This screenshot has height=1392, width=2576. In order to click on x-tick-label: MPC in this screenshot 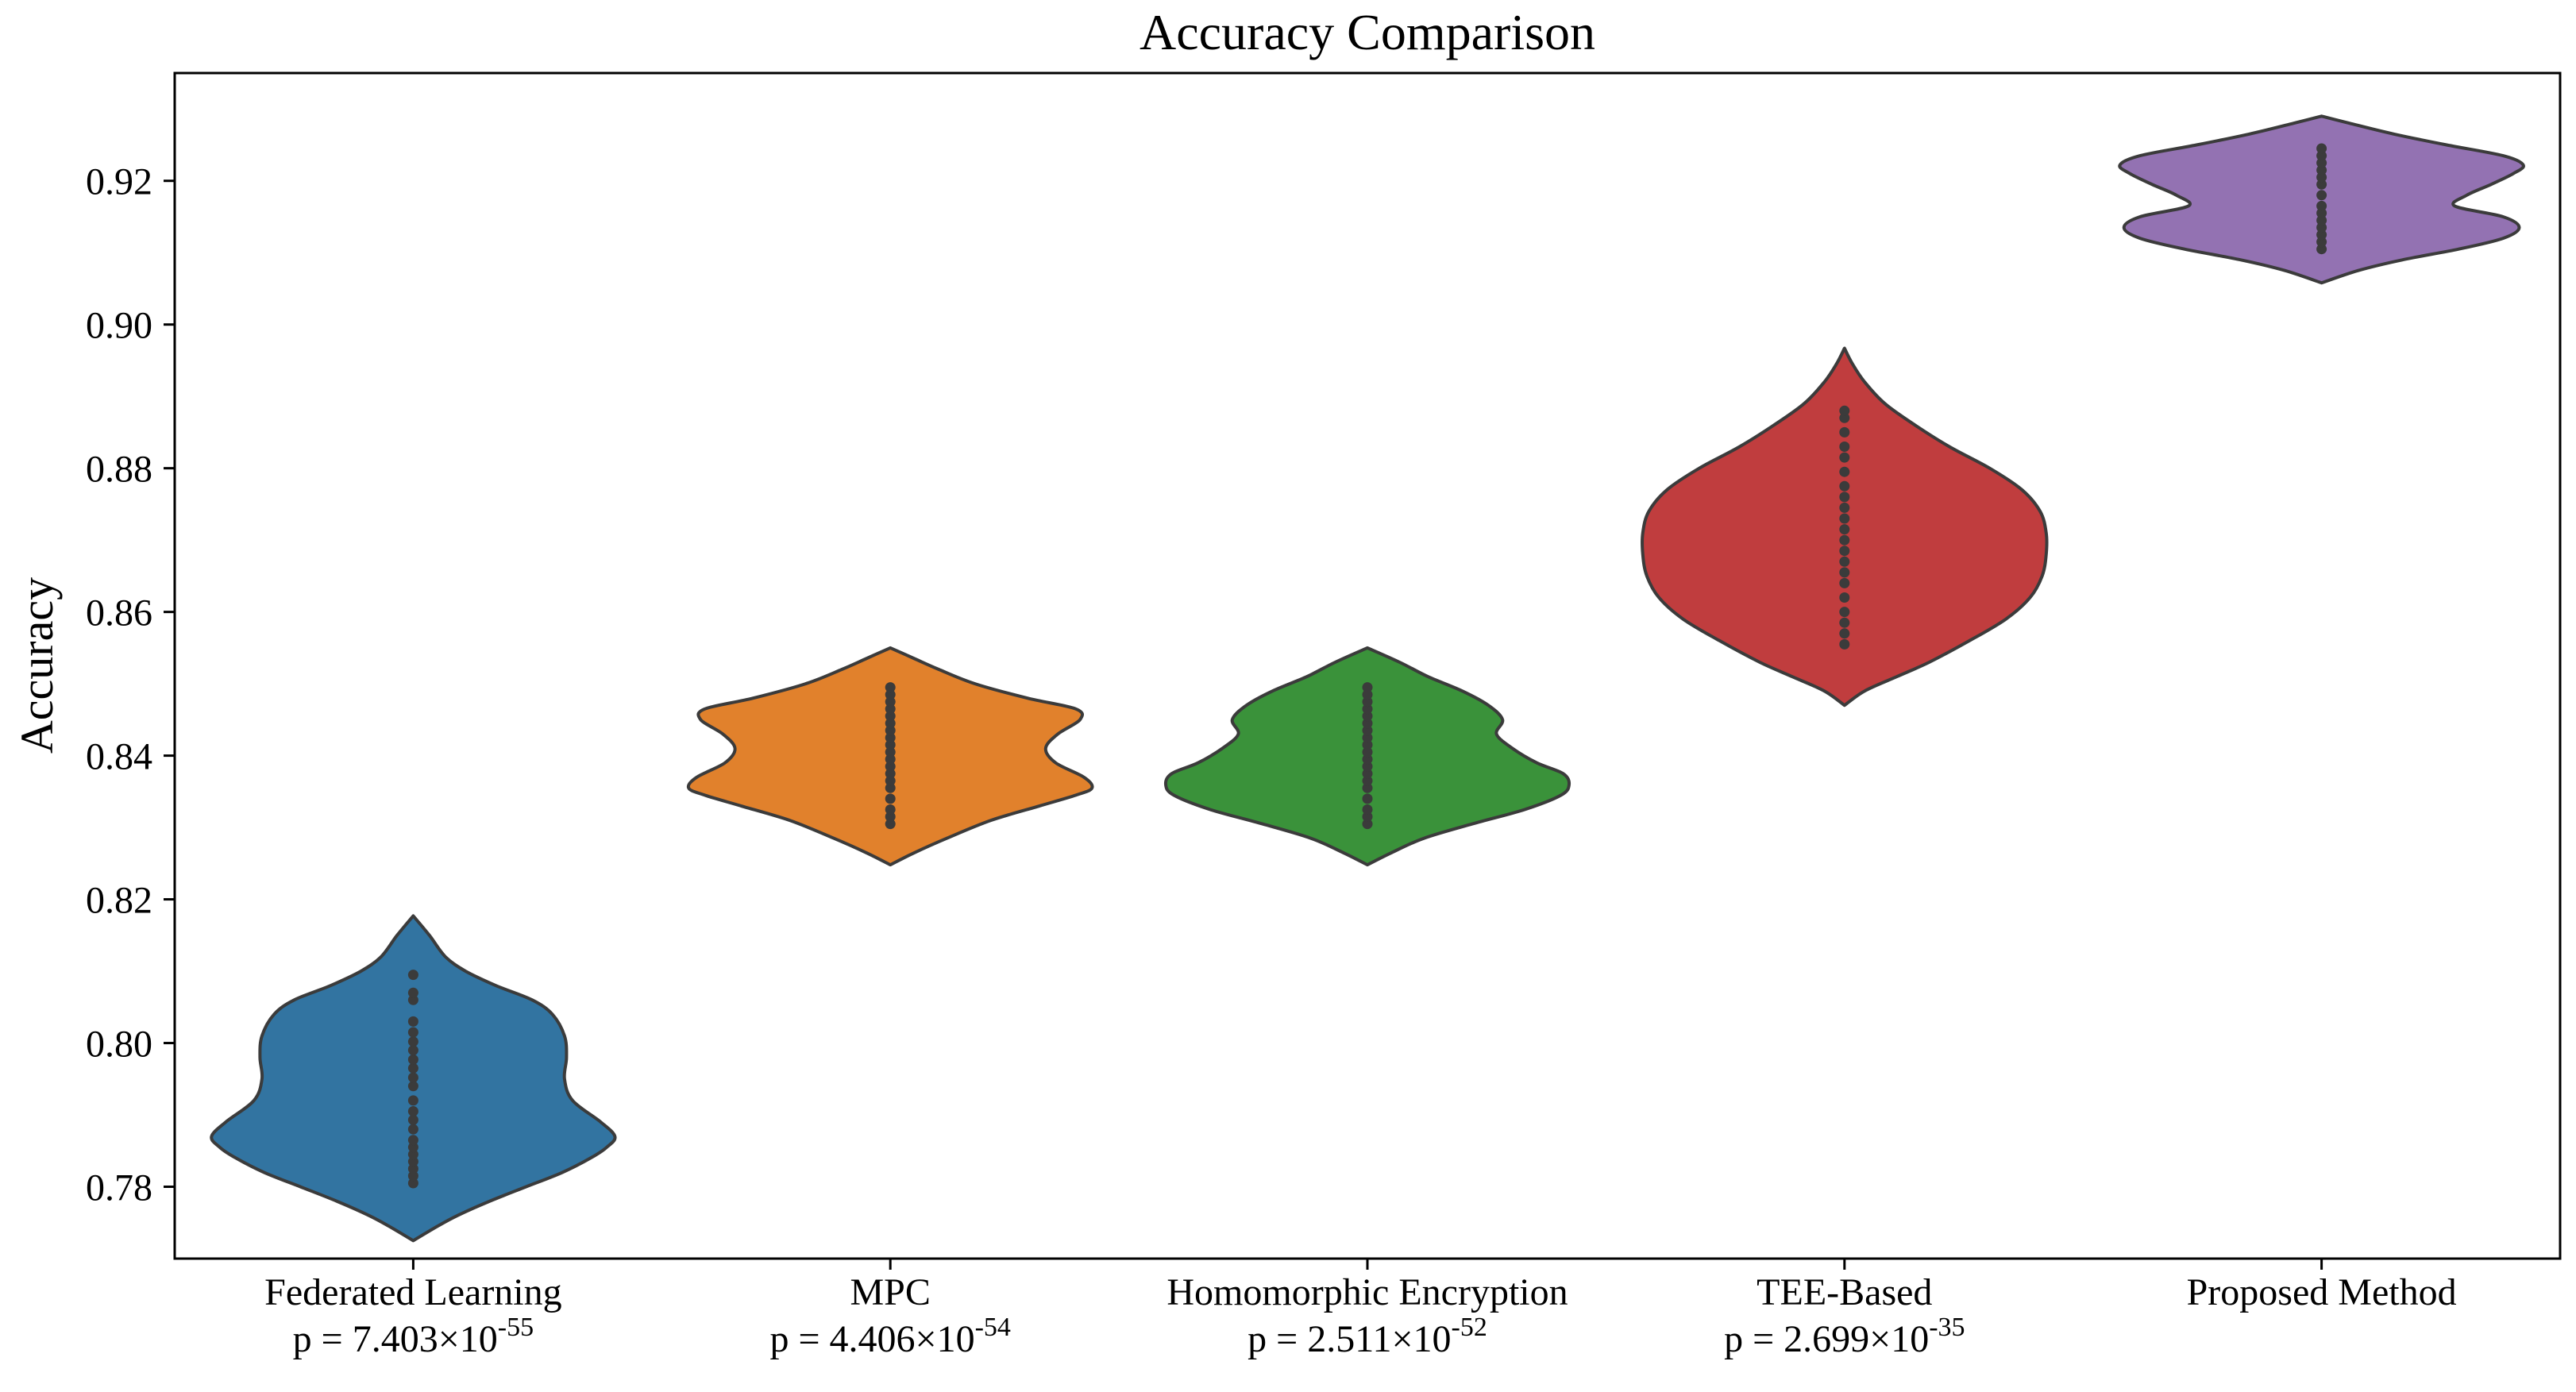, I will do `click(890, 1292)`.